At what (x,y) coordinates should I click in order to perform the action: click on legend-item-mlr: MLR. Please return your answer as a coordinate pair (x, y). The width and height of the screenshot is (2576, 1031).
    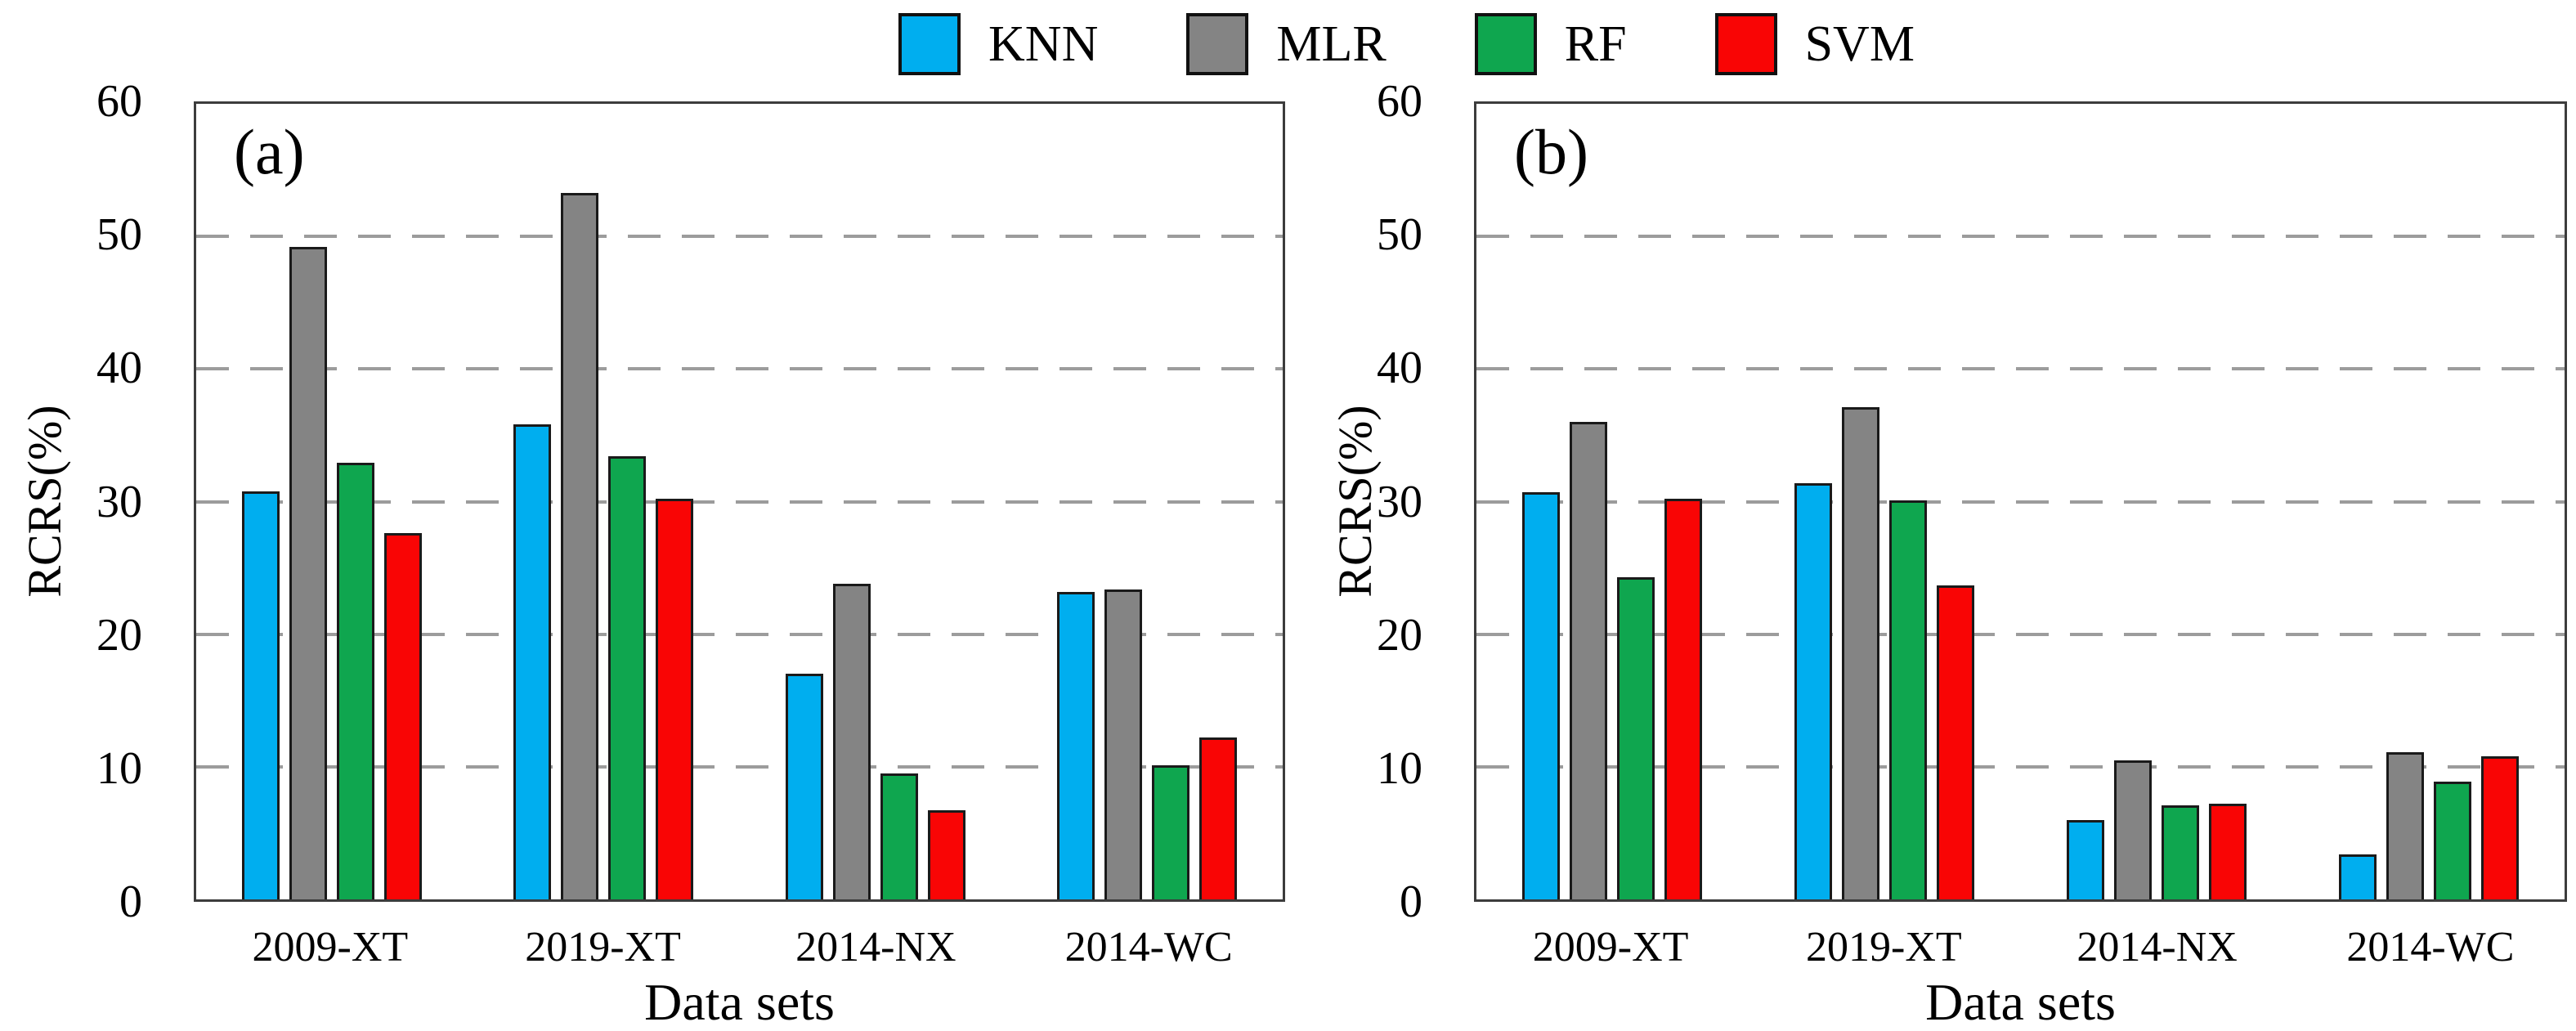
    Looking at the image, I should click on (1286, 44).